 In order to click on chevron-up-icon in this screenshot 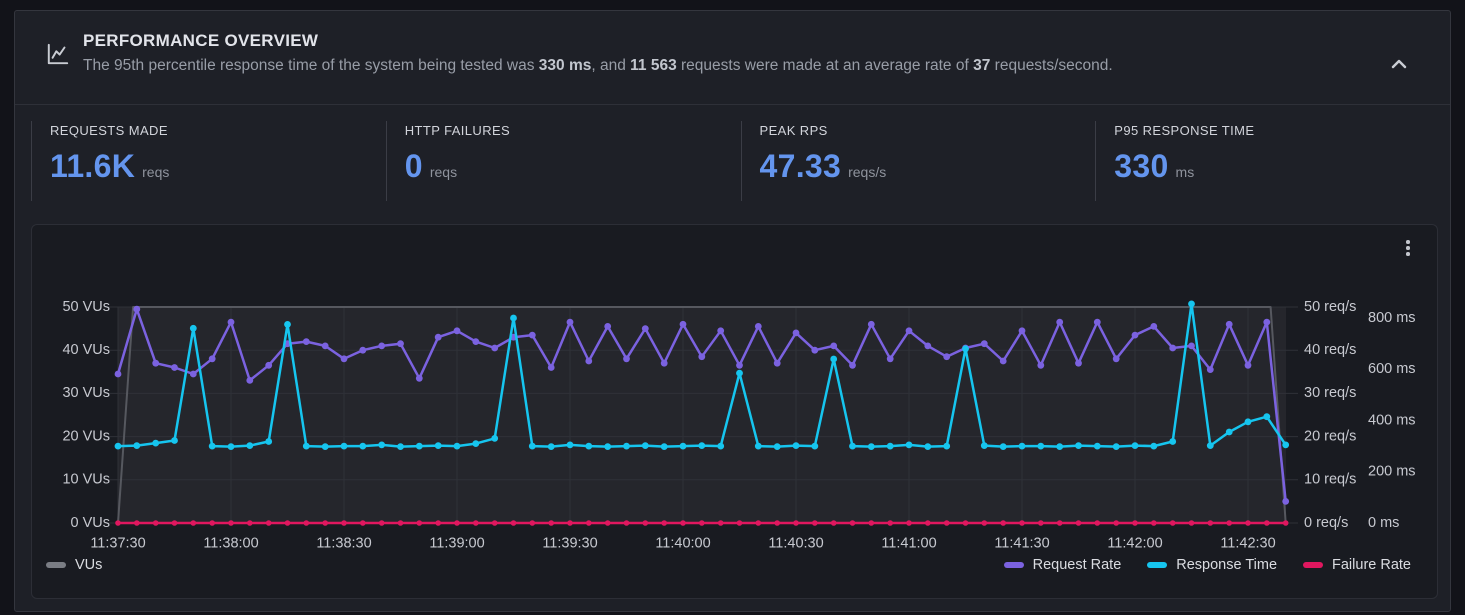, I will do `click(1399, 64)`.